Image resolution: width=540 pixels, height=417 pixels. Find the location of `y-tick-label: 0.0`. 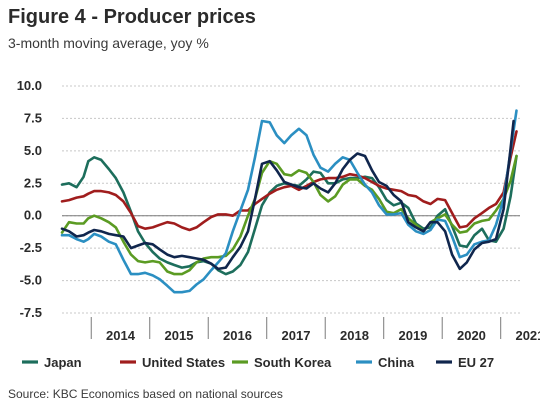

y-tick-label: 0.0 is located at coordinates (33, 215).